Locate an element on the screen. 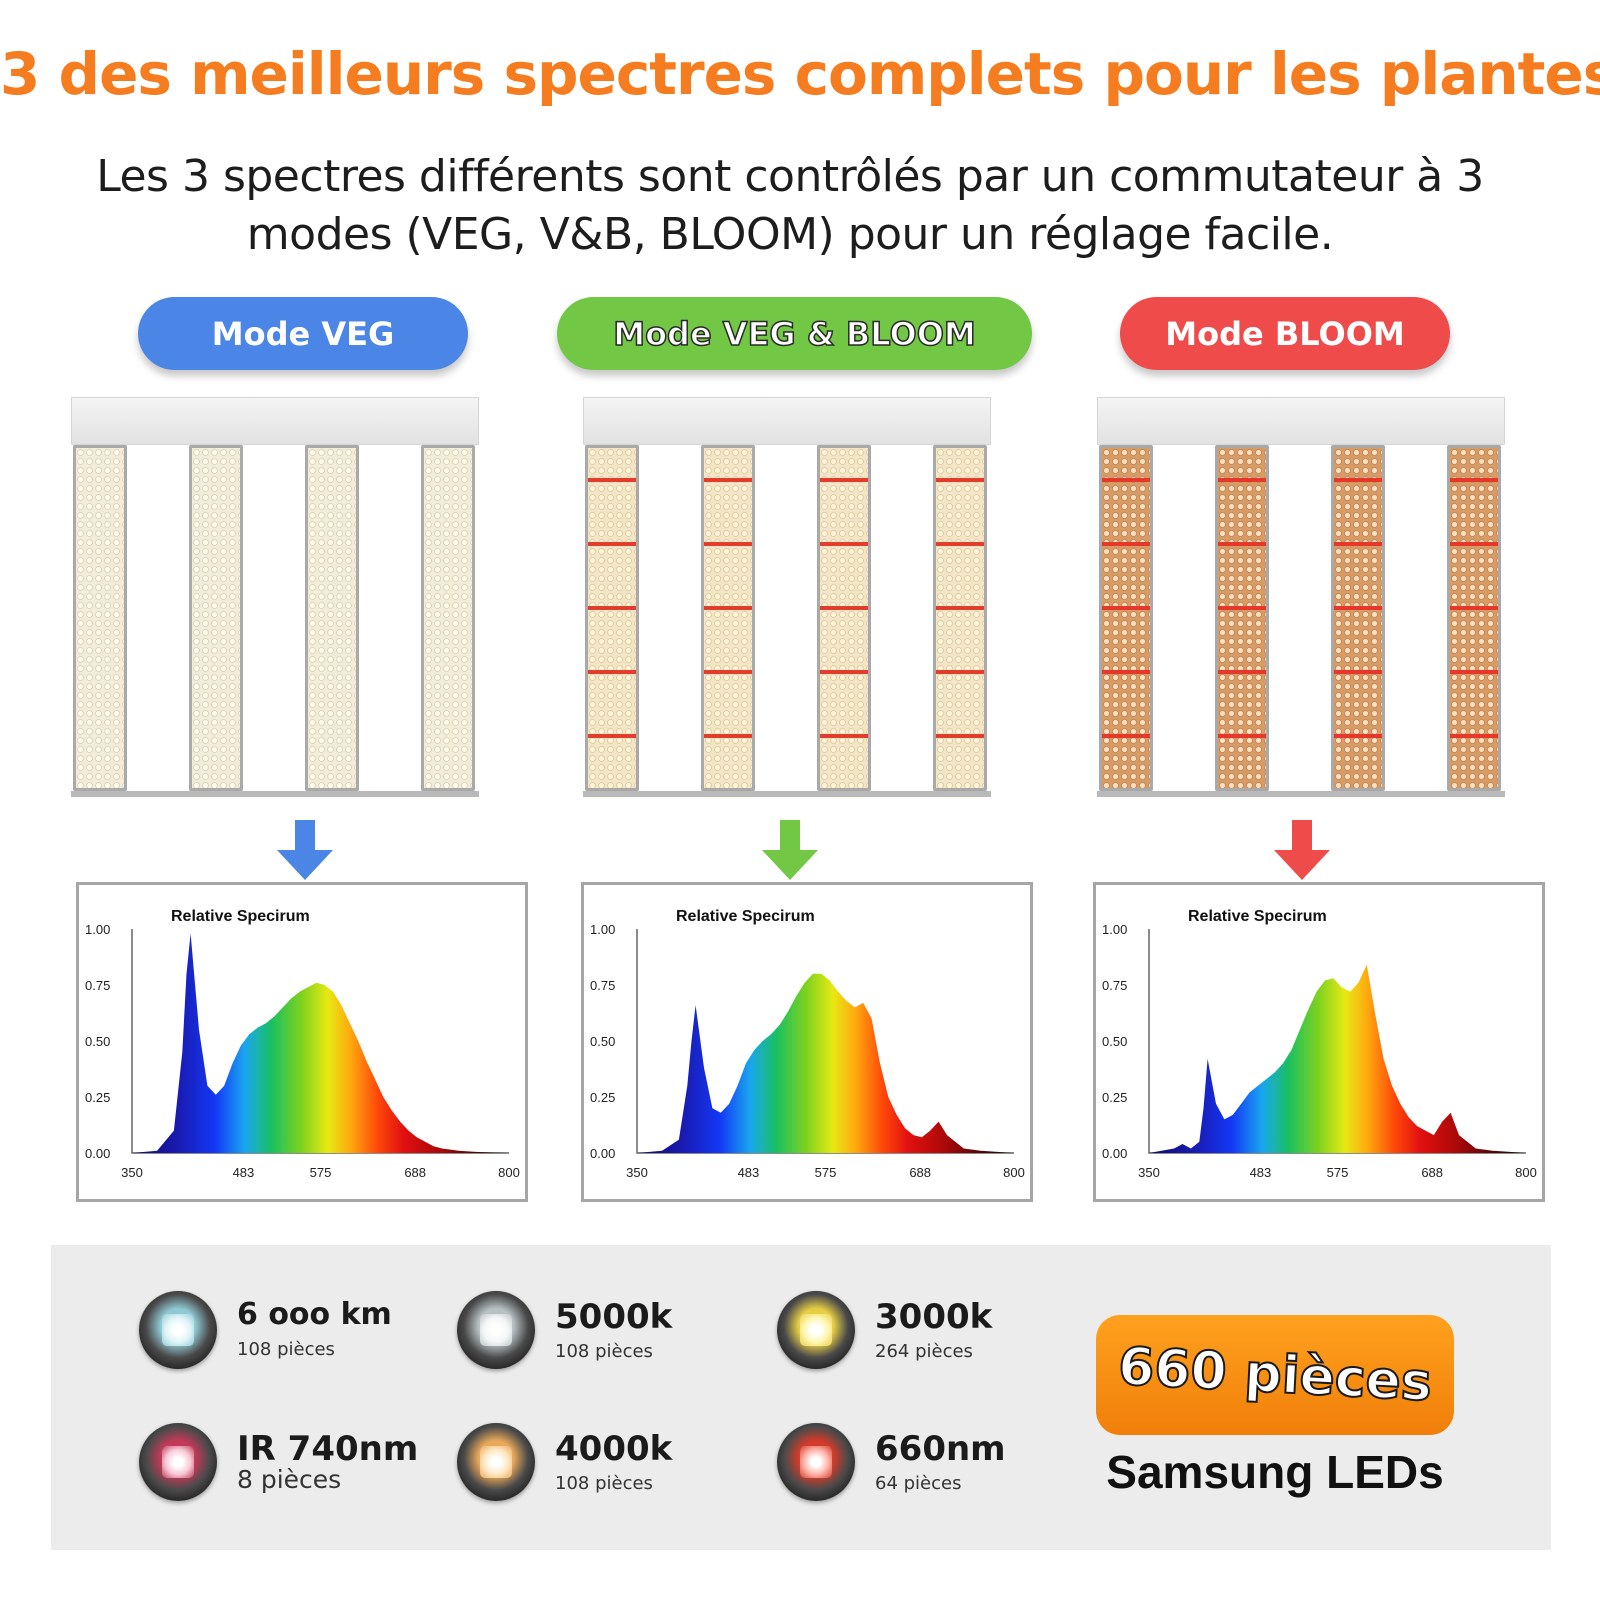 This screenshot has width=1600, height=1600. brand-label: Samsung LEDs is located at coordinates (1275, 1472).